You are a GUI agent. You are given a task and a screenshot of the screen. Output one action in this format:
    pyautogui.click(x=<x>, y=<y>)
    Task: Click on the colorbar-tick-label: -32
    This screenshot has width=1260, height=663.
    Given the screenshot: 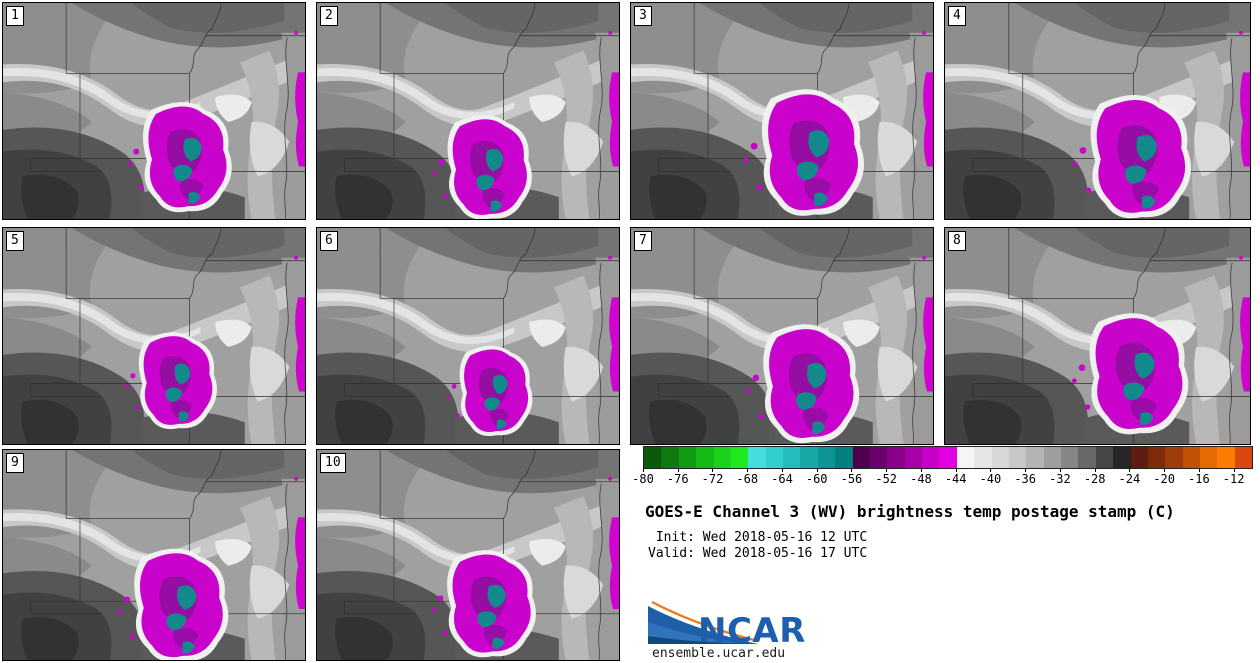 What is the action you would take?
    pyautogui.click(x=1060, y=479)
    